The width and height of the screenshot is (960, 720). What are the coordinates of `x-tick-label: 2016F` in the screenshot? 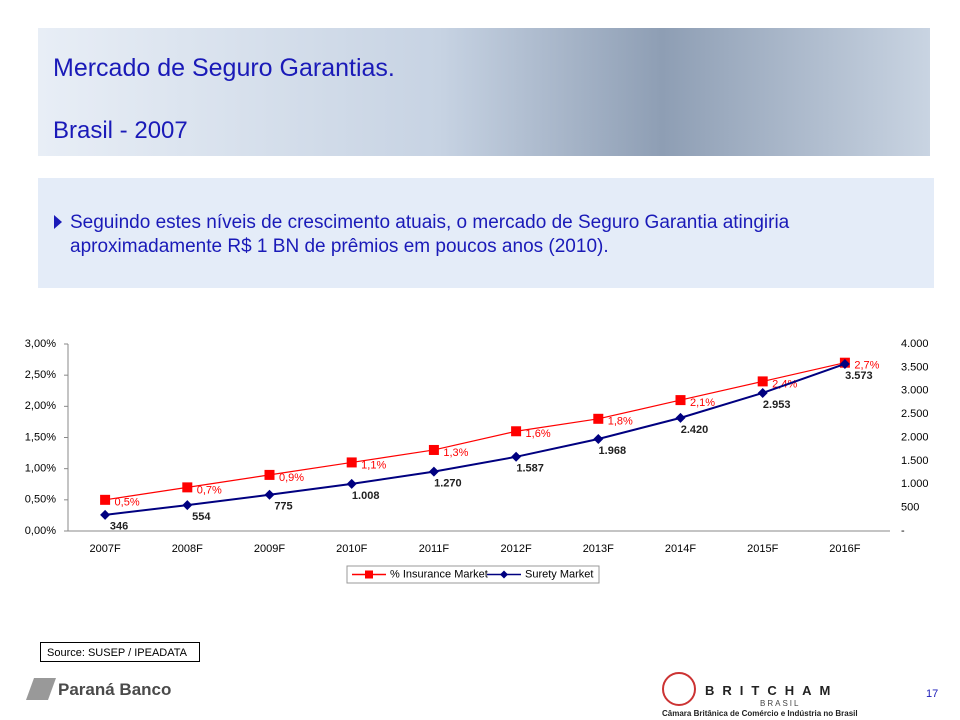 It's located at (844, 549).